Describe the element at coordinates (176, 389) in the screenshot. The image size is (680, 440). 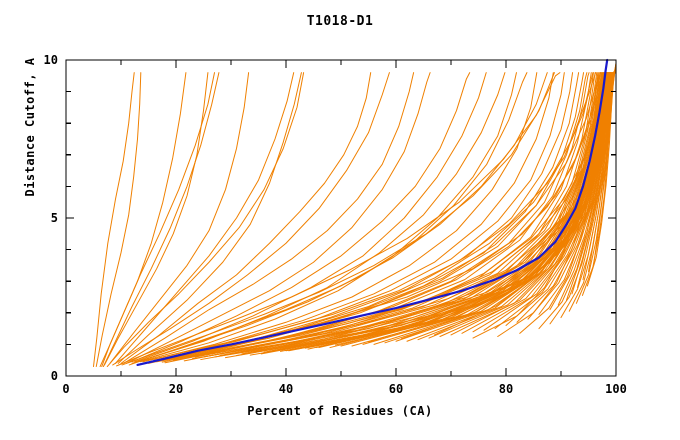
I see `x-tick-label: 20` at that location.